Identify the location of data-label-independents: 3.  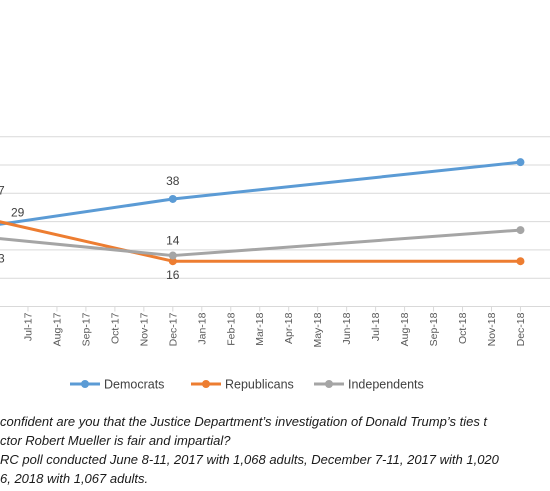
(2, 259).